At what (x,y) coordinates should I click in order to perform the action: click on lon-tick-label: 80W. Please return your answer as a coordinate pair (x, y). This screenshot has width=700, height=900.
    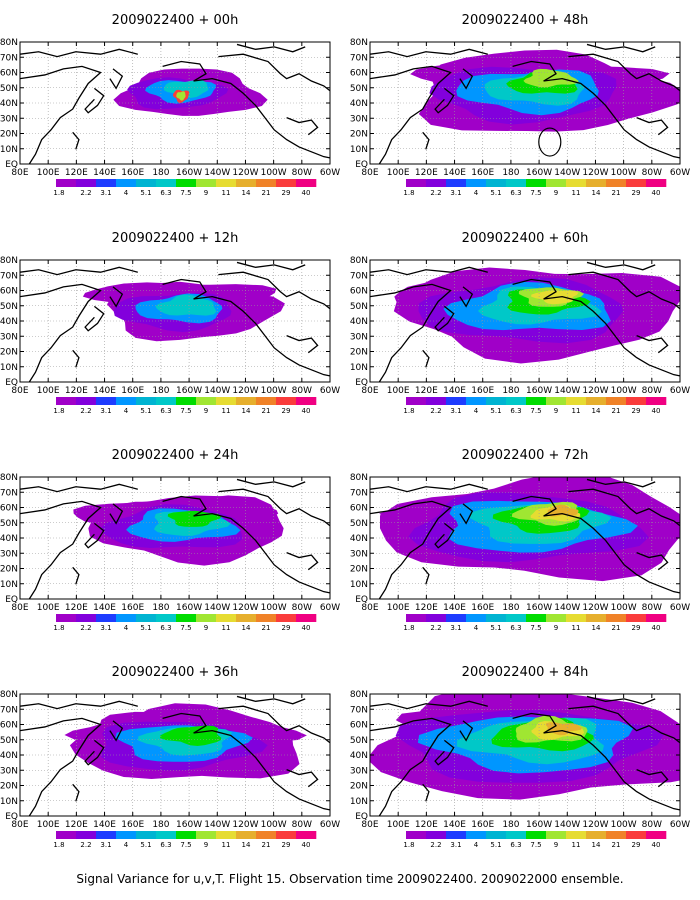
    Looking at the image, I should click on (302, 391).